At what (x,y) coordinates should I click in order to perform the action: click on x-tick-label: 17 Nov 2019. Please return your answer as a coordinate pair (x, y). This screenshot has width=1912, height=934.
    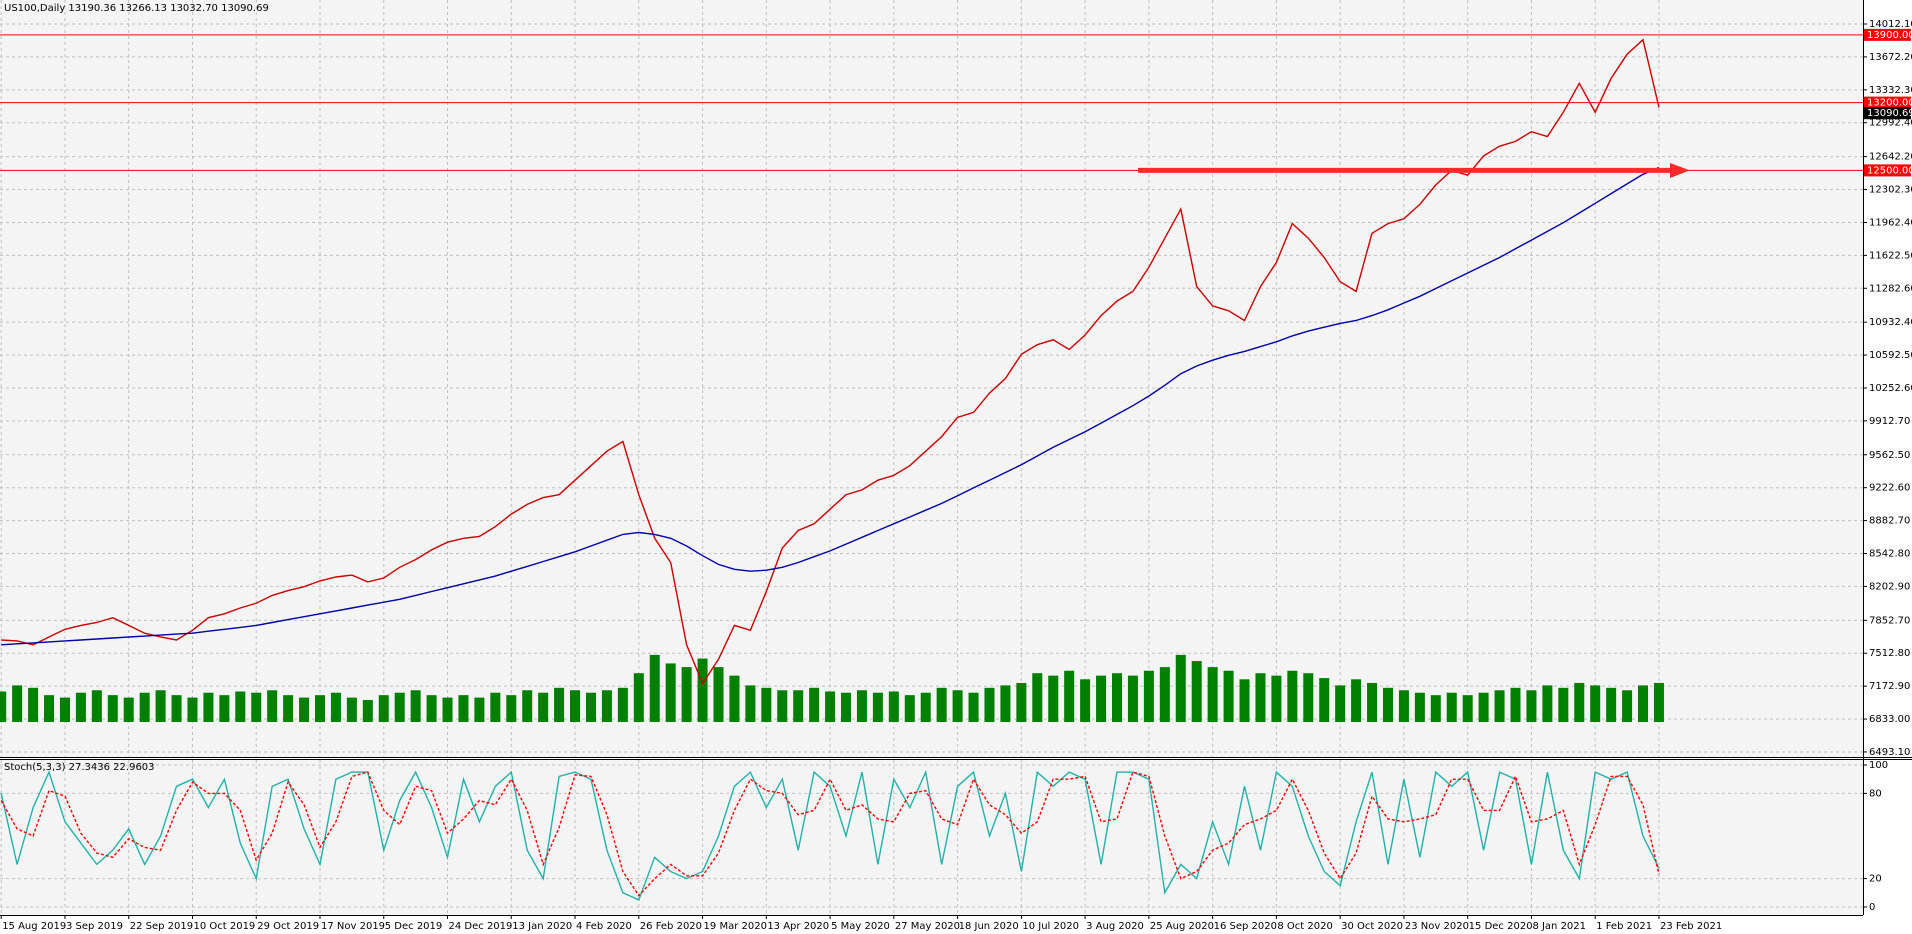
    Looking at the image, I should click on (353, 926).